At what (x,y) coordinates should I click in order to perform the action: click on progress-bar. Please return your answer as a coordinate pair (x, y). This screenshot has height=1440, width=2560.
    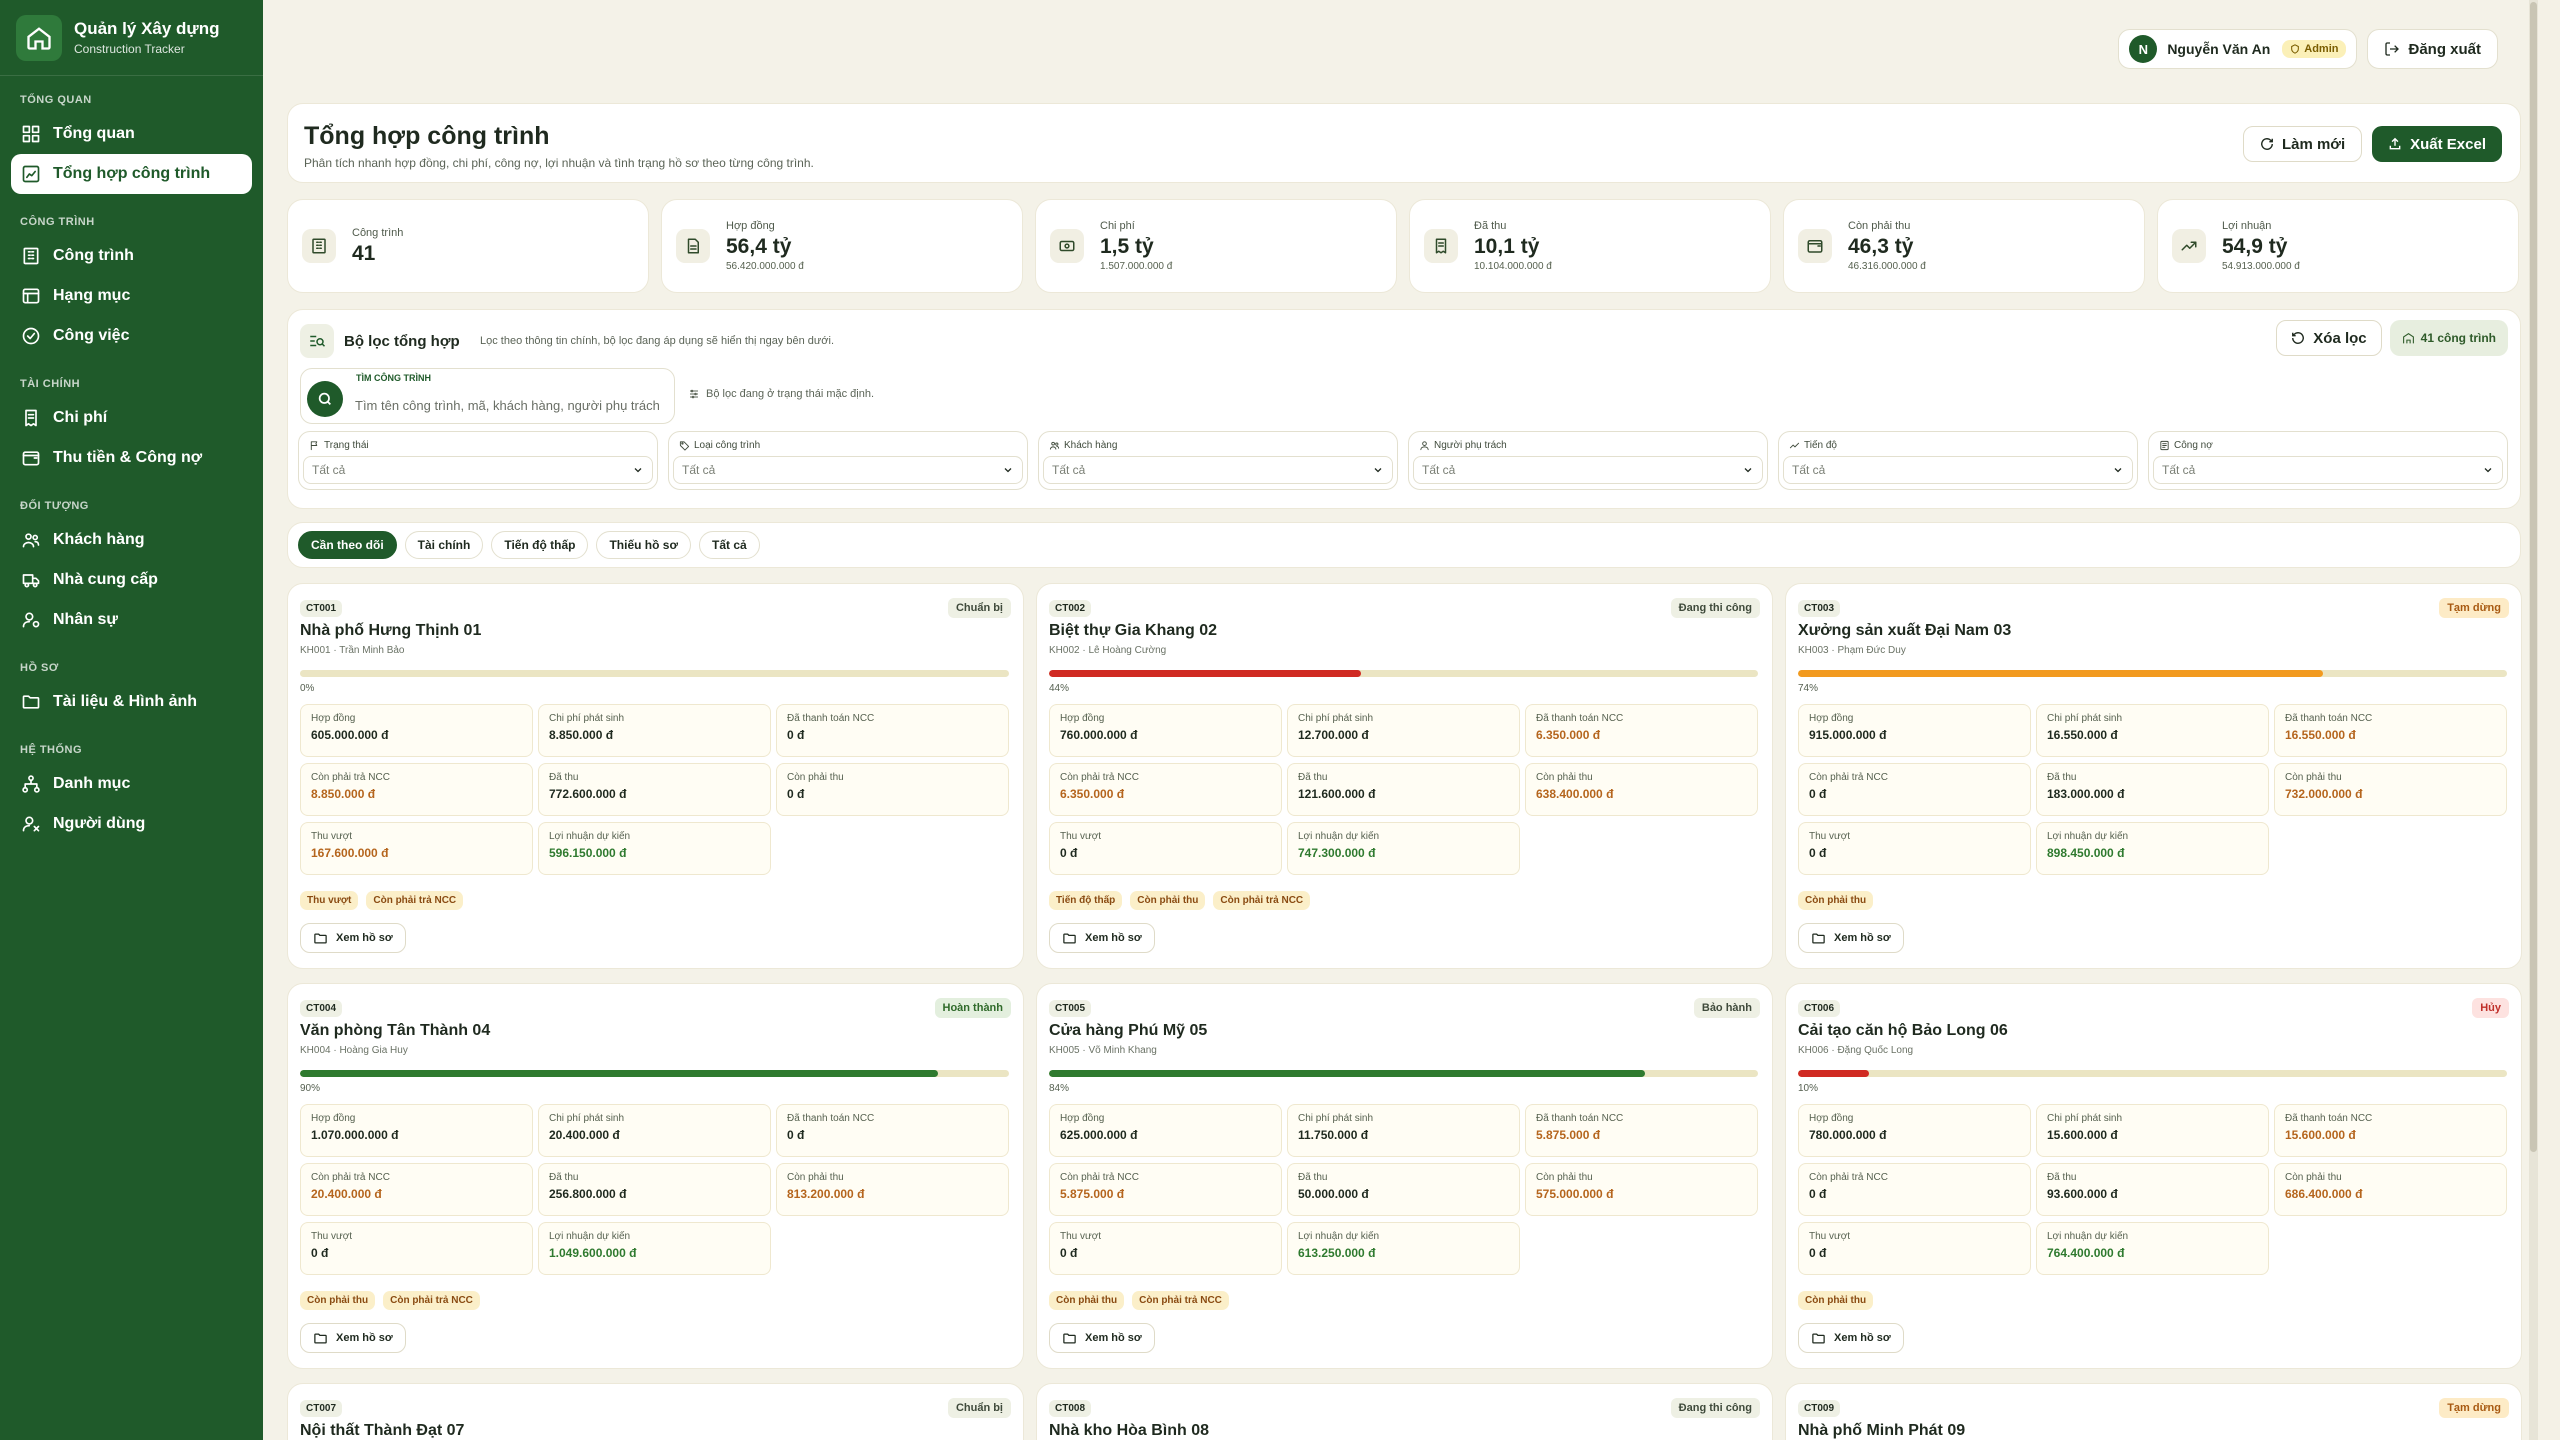
    Looking at the image, I should click on (1403, 1073).